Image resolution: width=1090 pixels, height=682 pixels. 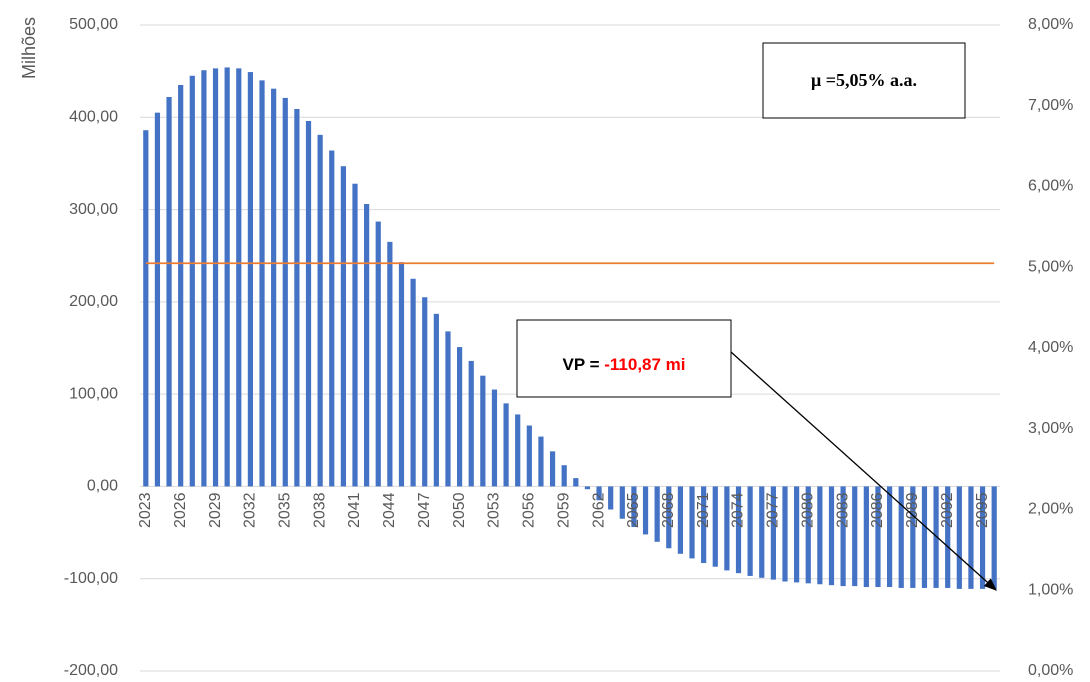 I want to click on y-tick-label: 400,00, so click(x=93, y=117).